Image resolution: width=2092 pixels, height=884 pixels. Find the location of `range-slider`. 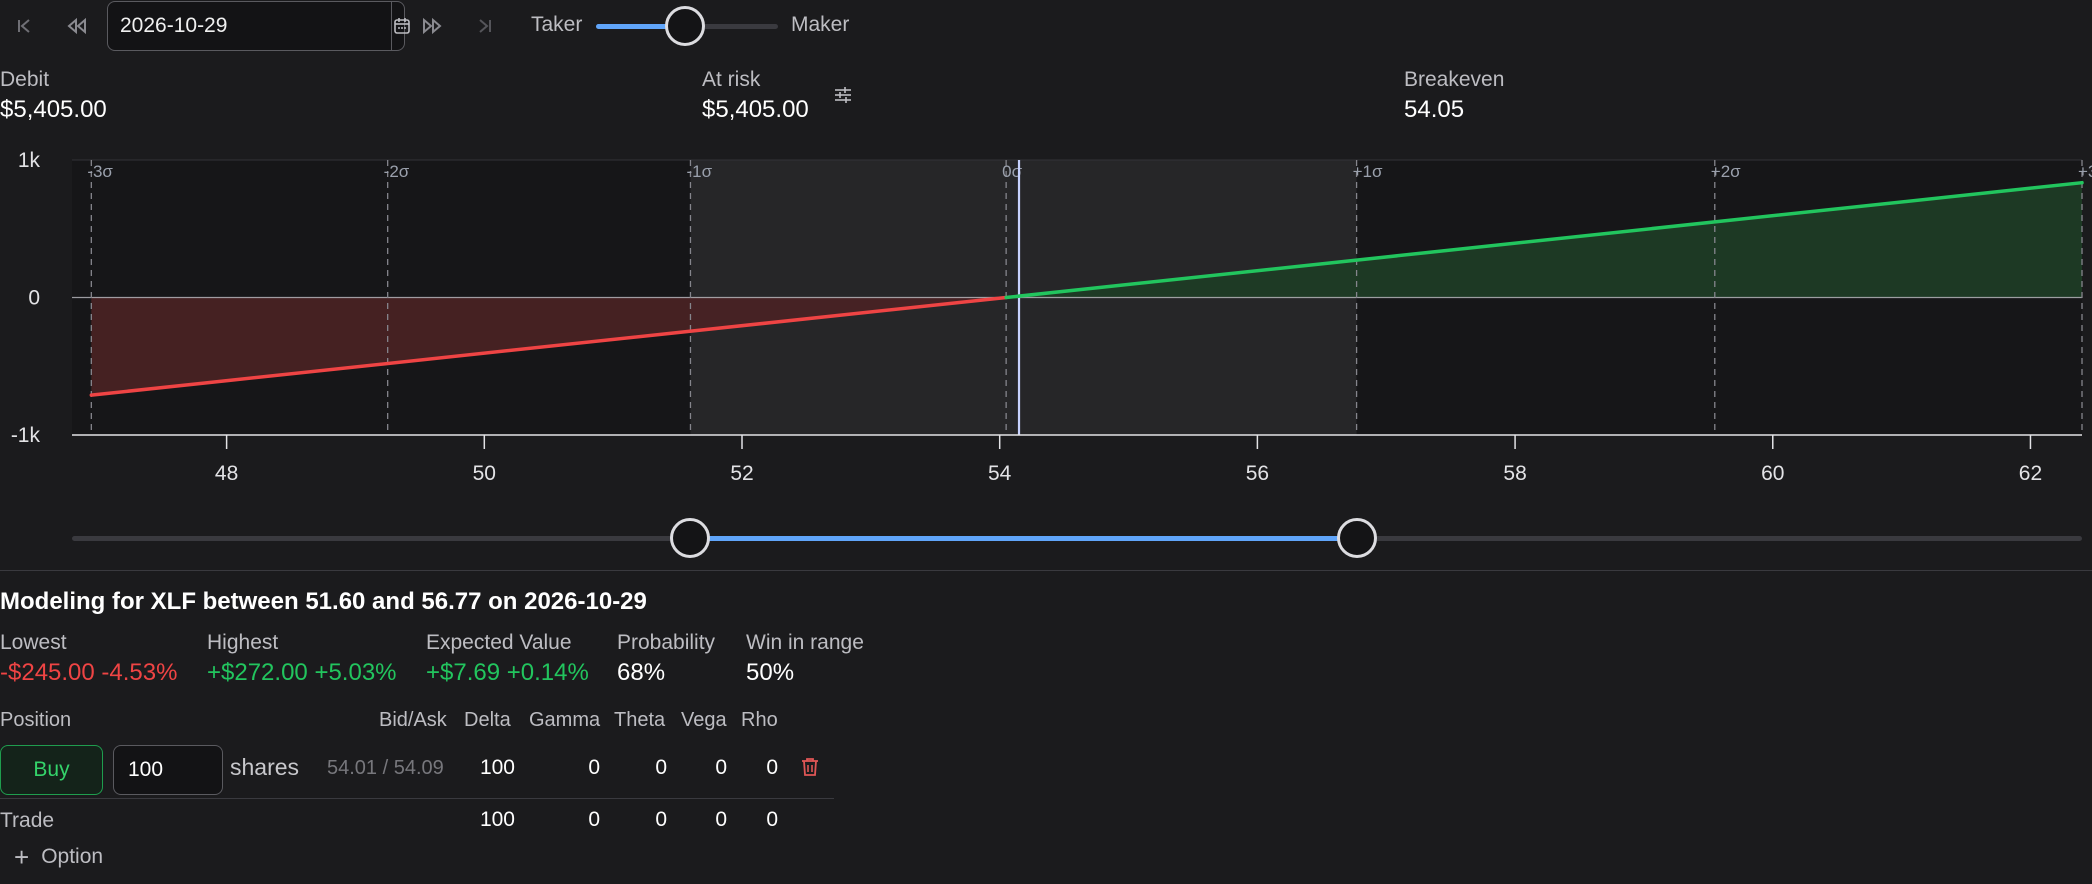

range-slider is located at coordinates (1077, 538).